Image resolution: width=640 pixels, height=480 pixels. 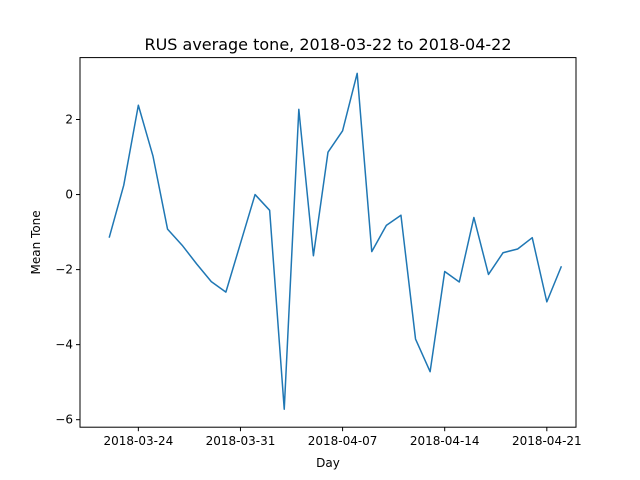 I want to click on y-tick-label: 2, so click(x=69, y=120).